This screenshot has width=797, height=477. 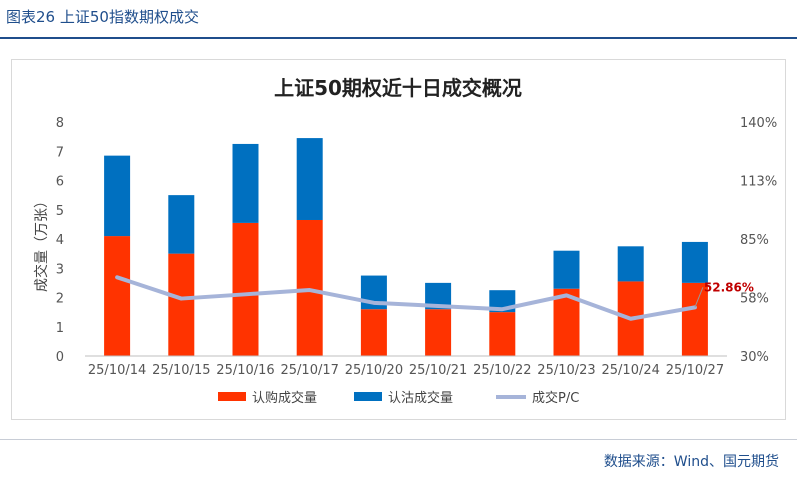 What do you see at coordinates (284, 398) in the screenshot?
I see `legend-label: 认购成交量` at bounding box center [284, 398].